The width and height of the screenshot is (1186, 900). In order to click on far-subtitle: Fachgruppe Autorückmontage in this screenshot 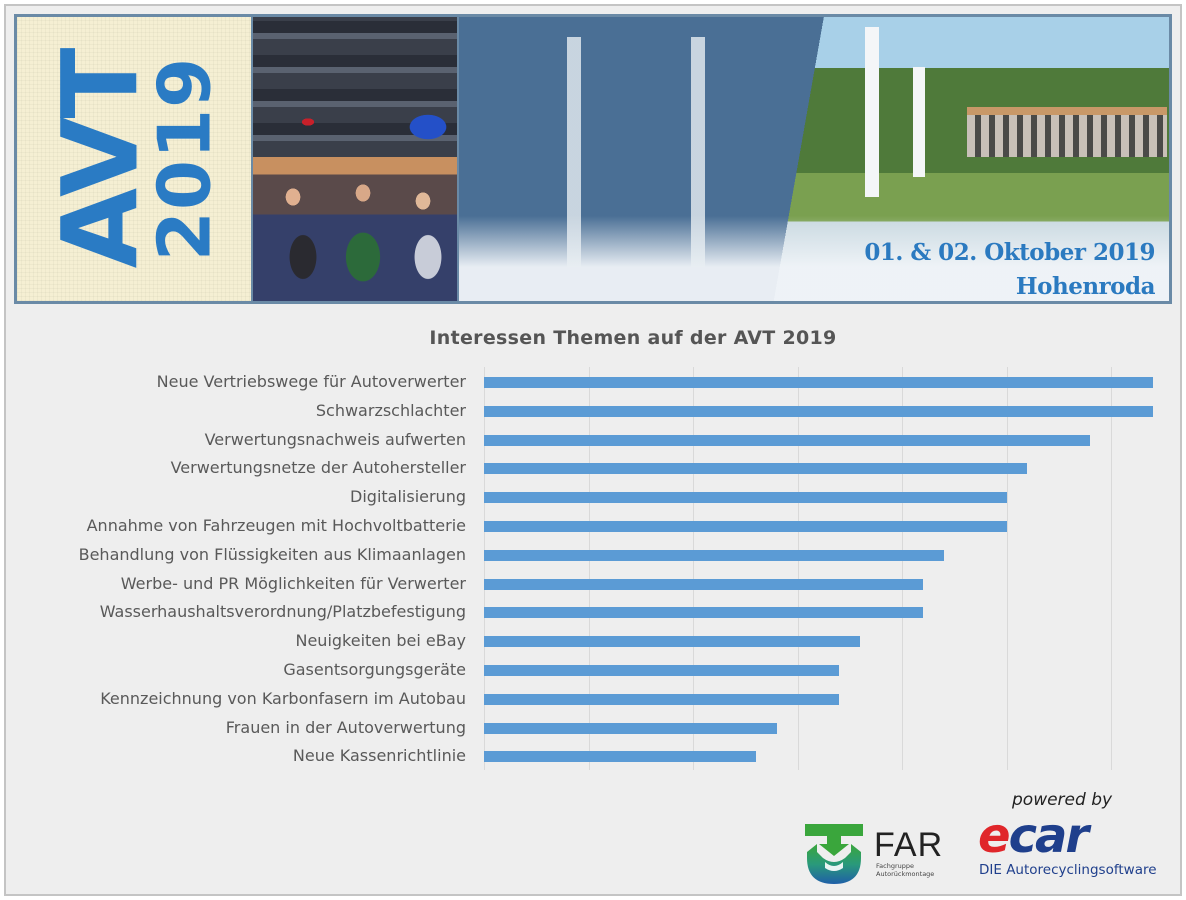, I will do `click(905, 870)`.